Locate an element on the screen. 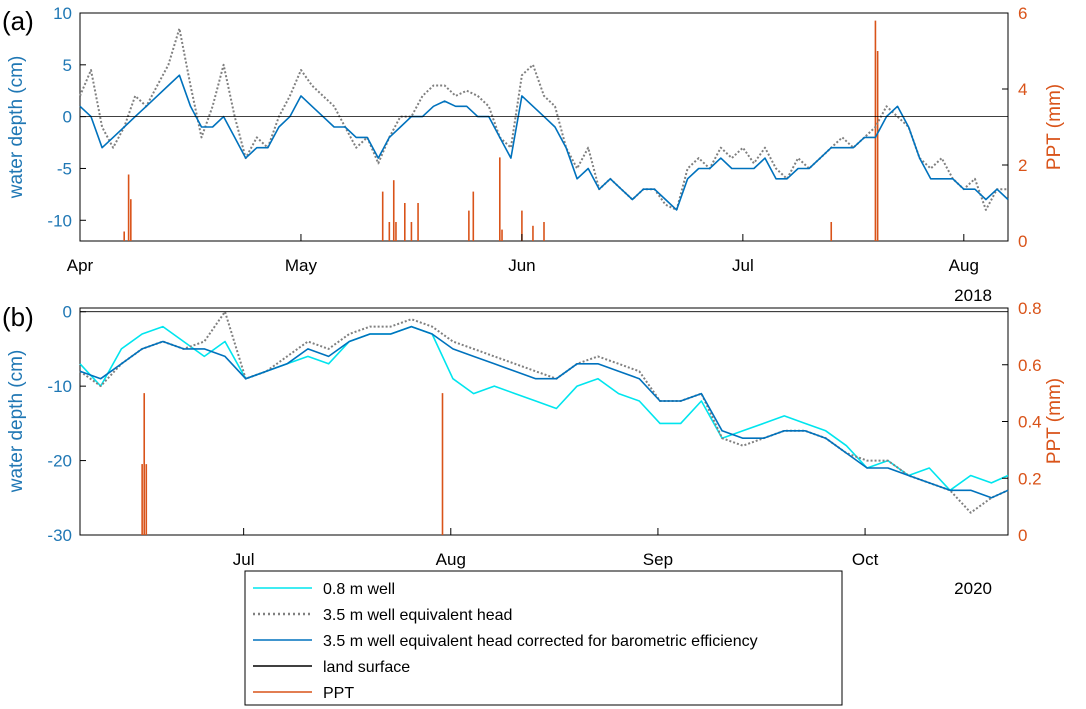 This screenshot has width=1086, height=709. panel-b-ytick-right-label-1: 0.2 is located at coordinates (1030, 478).